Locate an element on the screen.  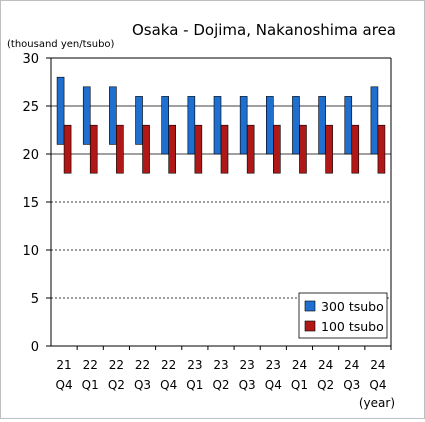
x-tick-year: 21 is located at coordinates (63, 365).